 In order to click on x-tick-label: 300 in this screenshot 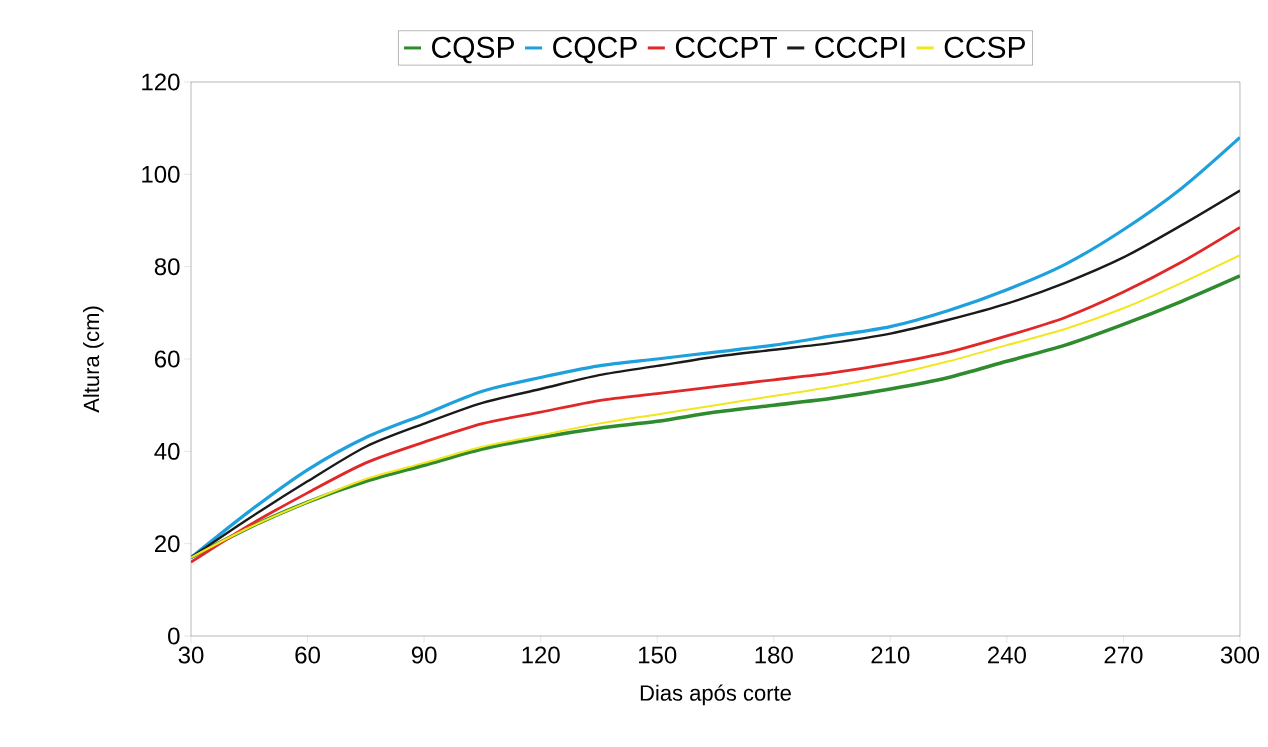, I will do `click(1240, 655)`.